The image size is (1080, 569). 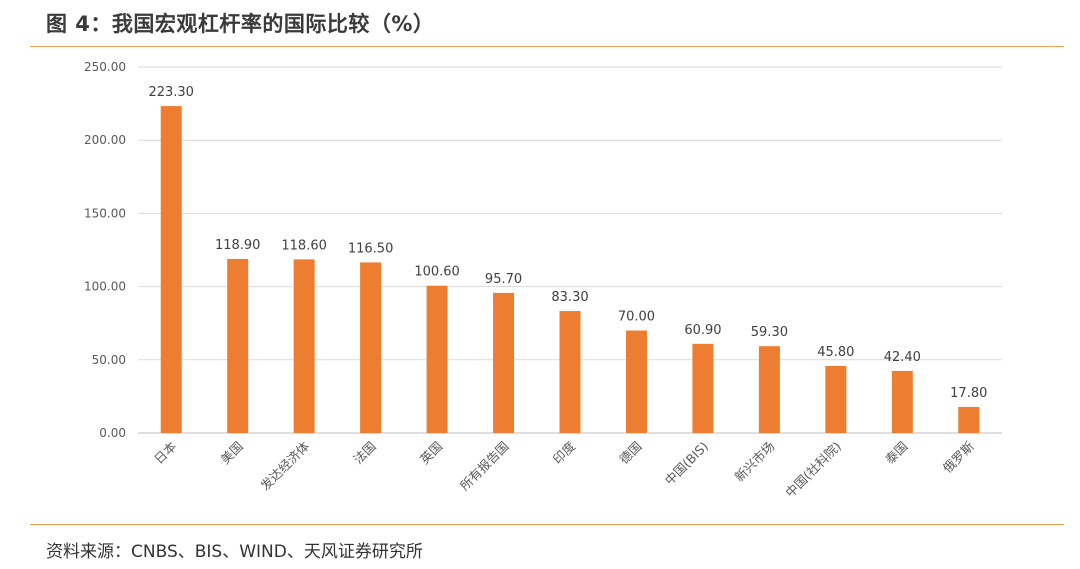 What do you see at coordinates (769, 332) in the screenshot?
I see `data-label: 59.30` at bounding box center [769, 332].